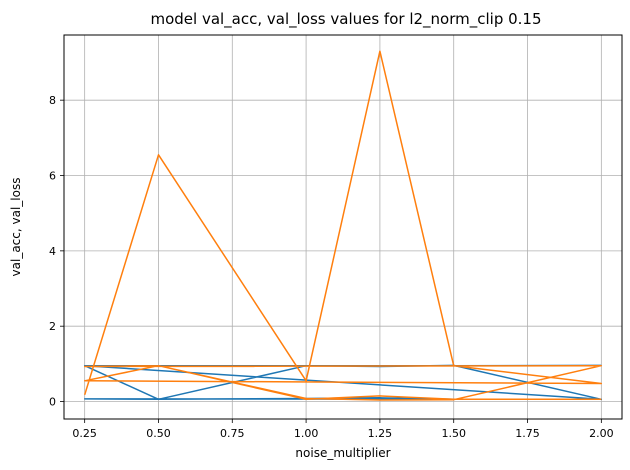 The height and width of the screenshot is (470, 630). What do you see at coordinates (84, 433) in the screenshot?
I see `x-tick-label: 0.25` at bounding box center [84, 433].